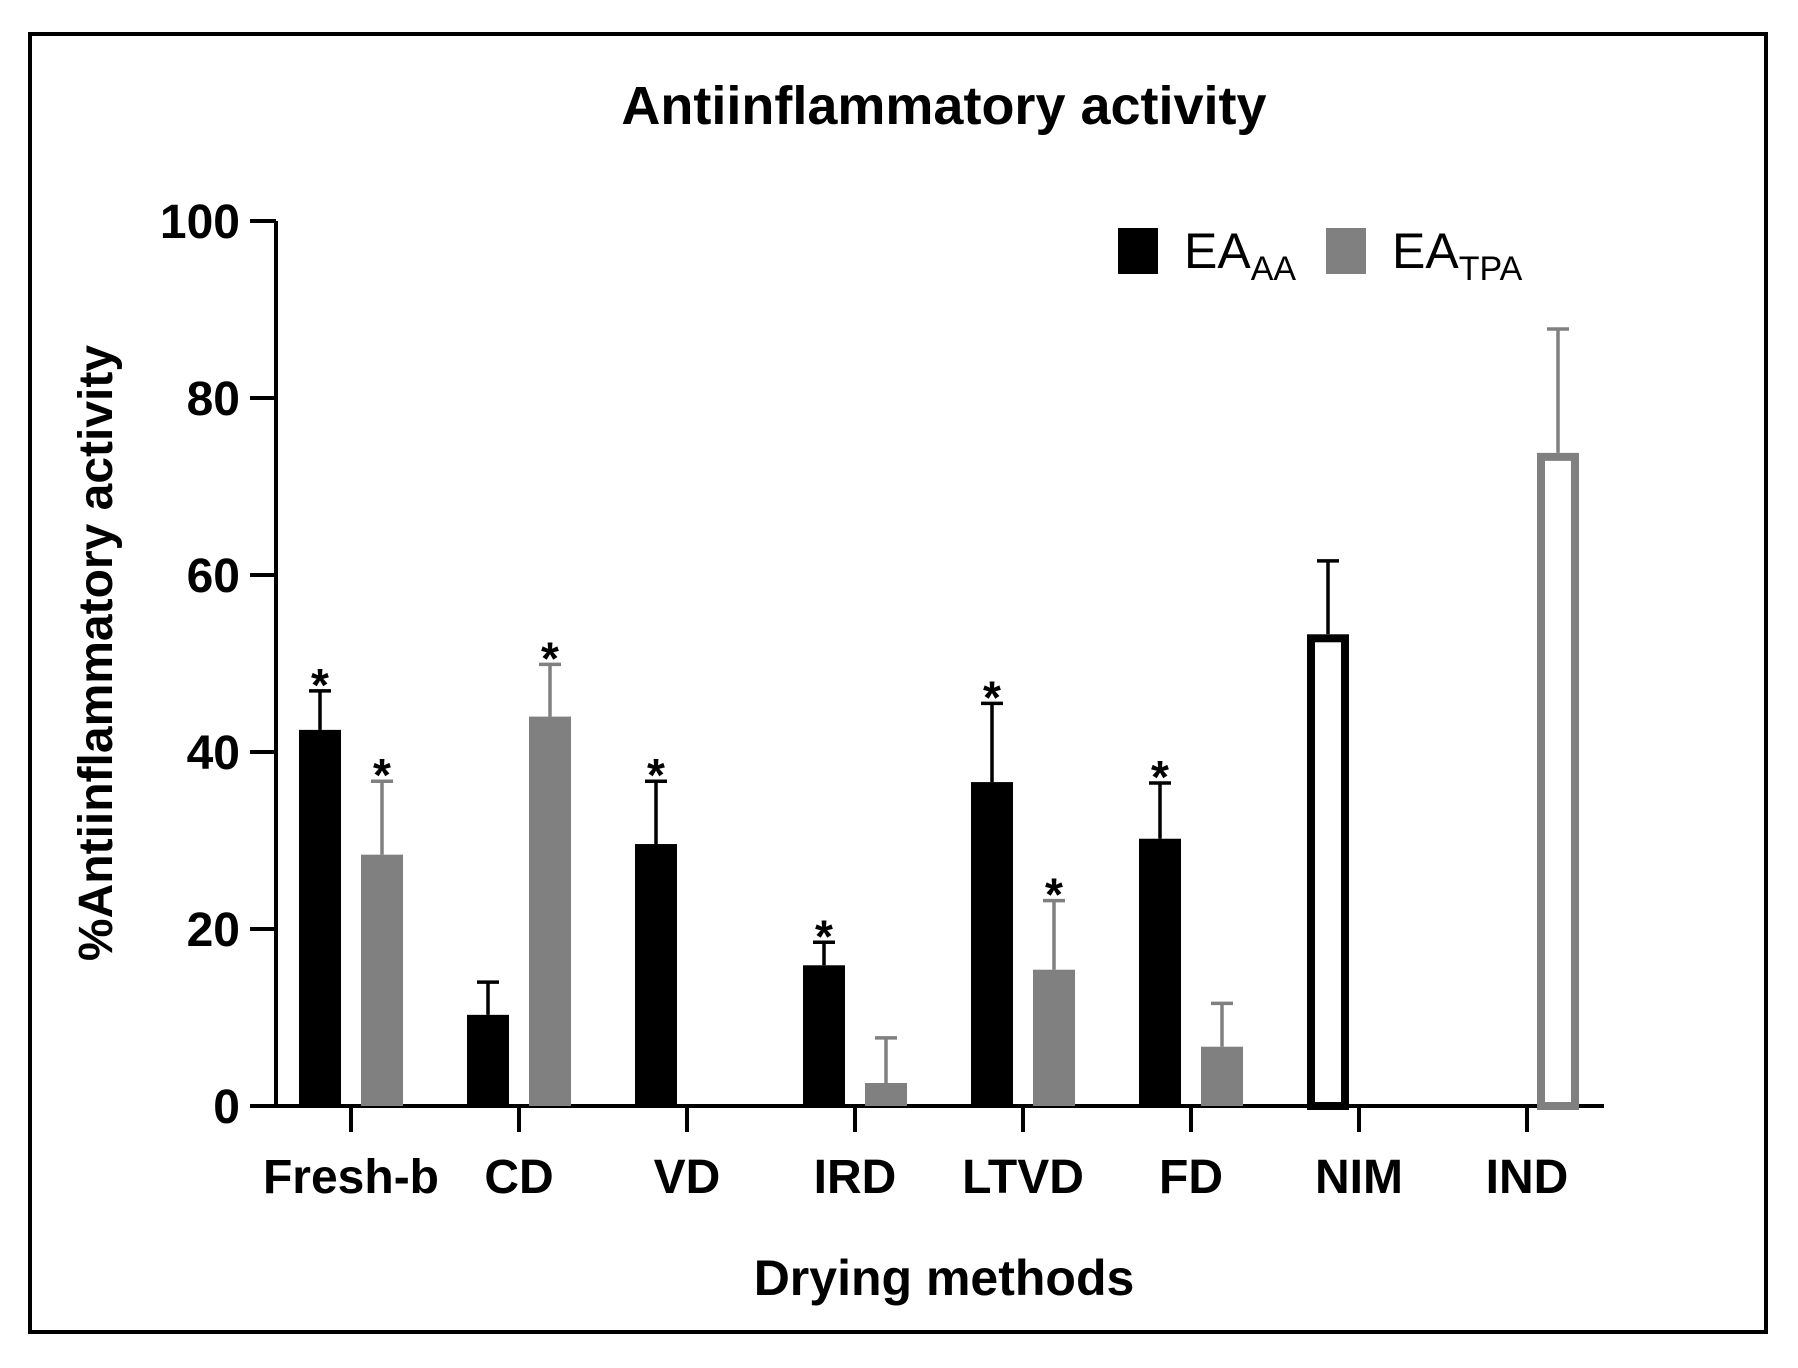 The image size is (1798, 1368). I want to click on legend-swatch-aa, so click(1138, 251).